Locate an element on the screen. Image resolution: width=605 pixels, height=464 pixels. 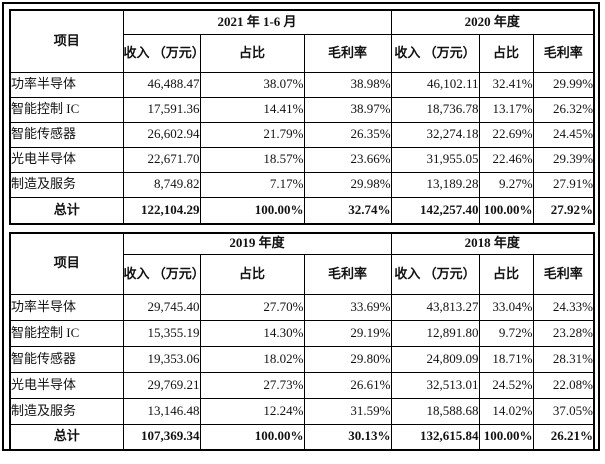
cell-margin: 29.98% is located at coordinates (347, 184).